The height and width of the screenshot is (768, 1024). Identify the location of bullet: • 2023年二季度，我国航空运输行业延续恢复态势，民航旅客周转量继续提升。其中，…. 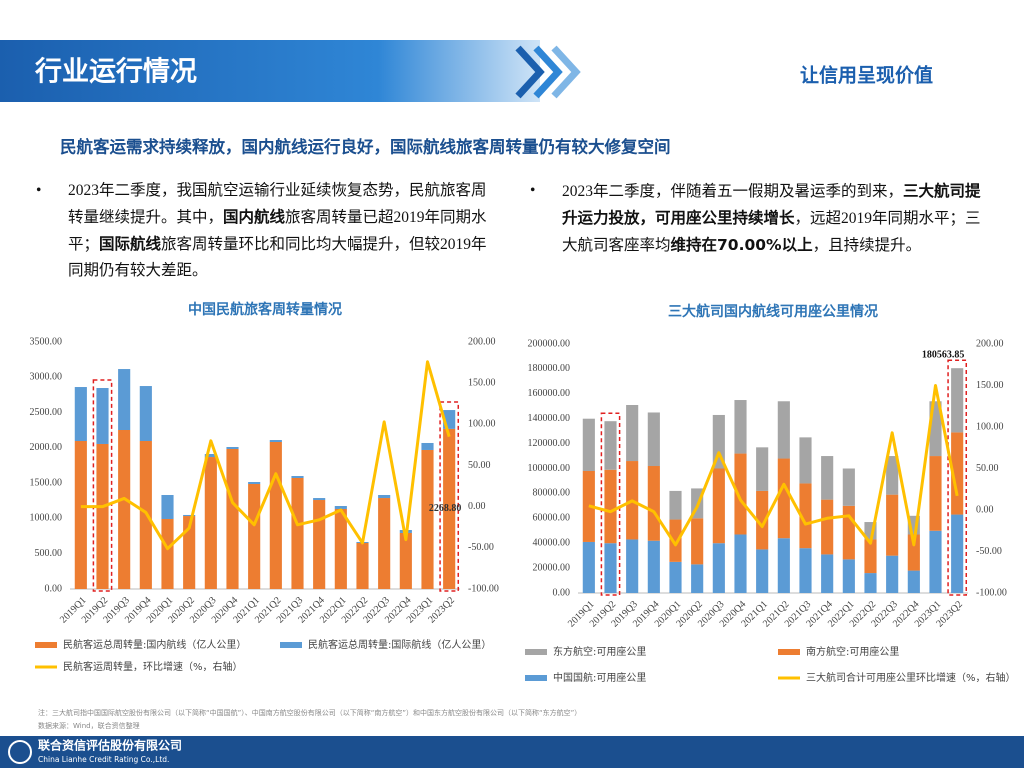
(261, 230).